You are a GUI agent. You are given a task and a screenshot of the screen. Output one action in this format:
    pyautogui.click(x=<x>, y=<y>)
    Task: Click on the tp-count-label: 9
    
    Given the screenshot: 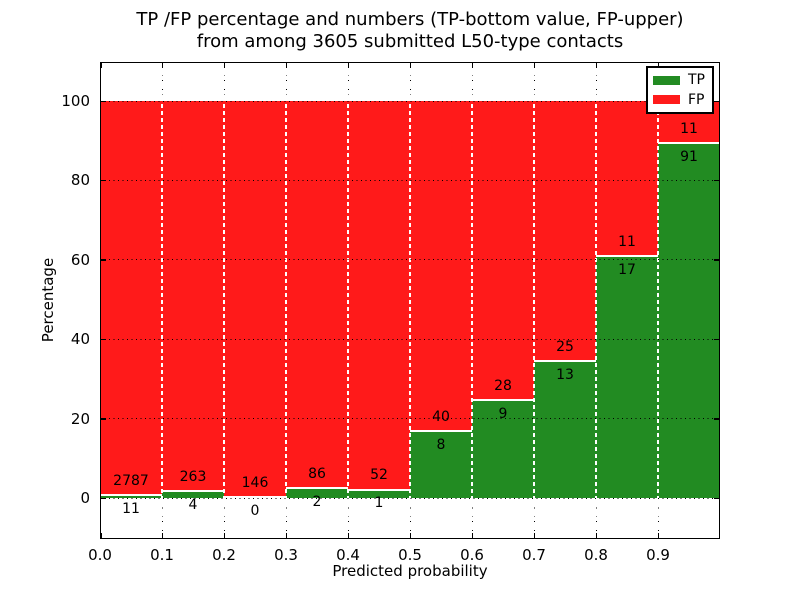 What is the action you would take?
    pyautogui.click(x=503, y=414)
    